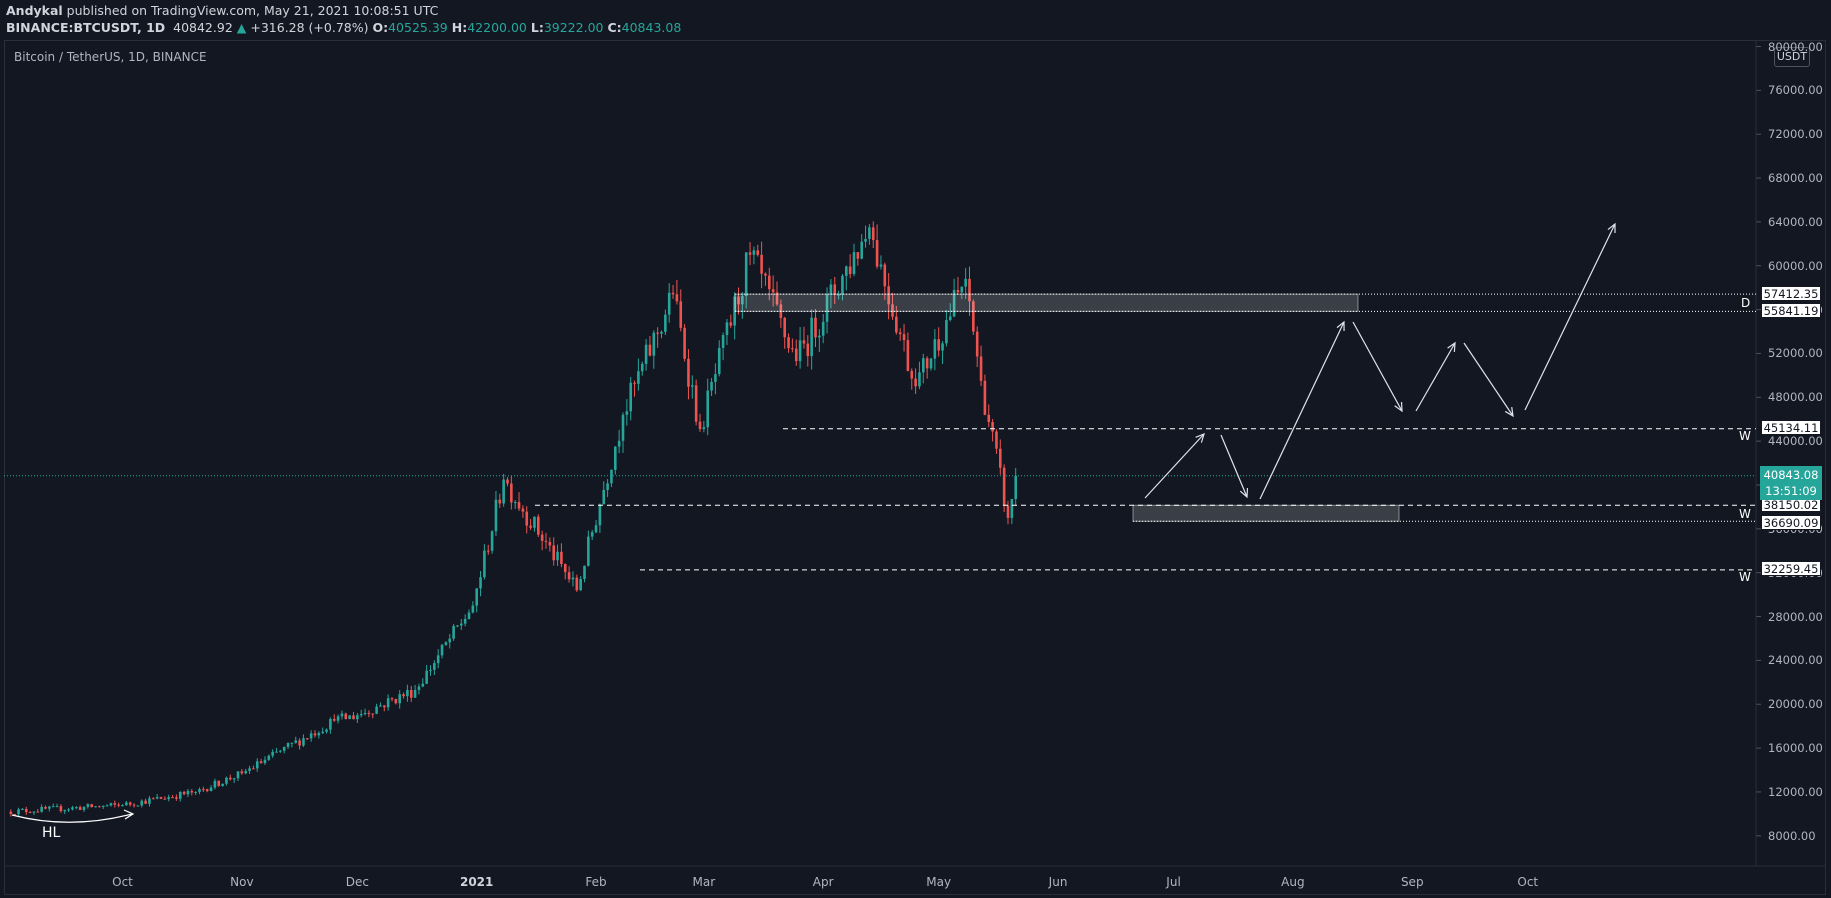  What do you see at coordinates (1745, 514) in the screenshot?
I see `zone-label-w2: W` at bounding box center [1745, 514].